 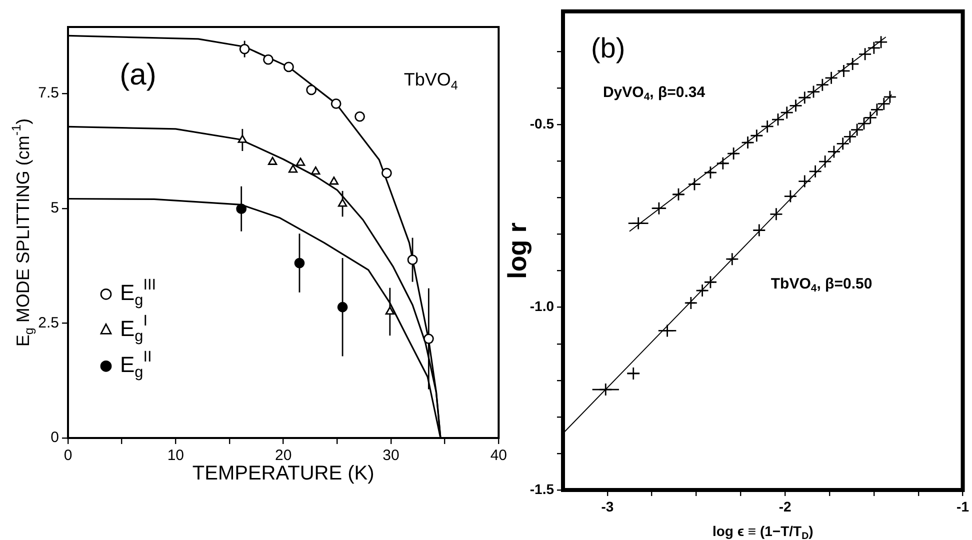 I want to click on x-tick-label: 10, so click(x=175, y=455).